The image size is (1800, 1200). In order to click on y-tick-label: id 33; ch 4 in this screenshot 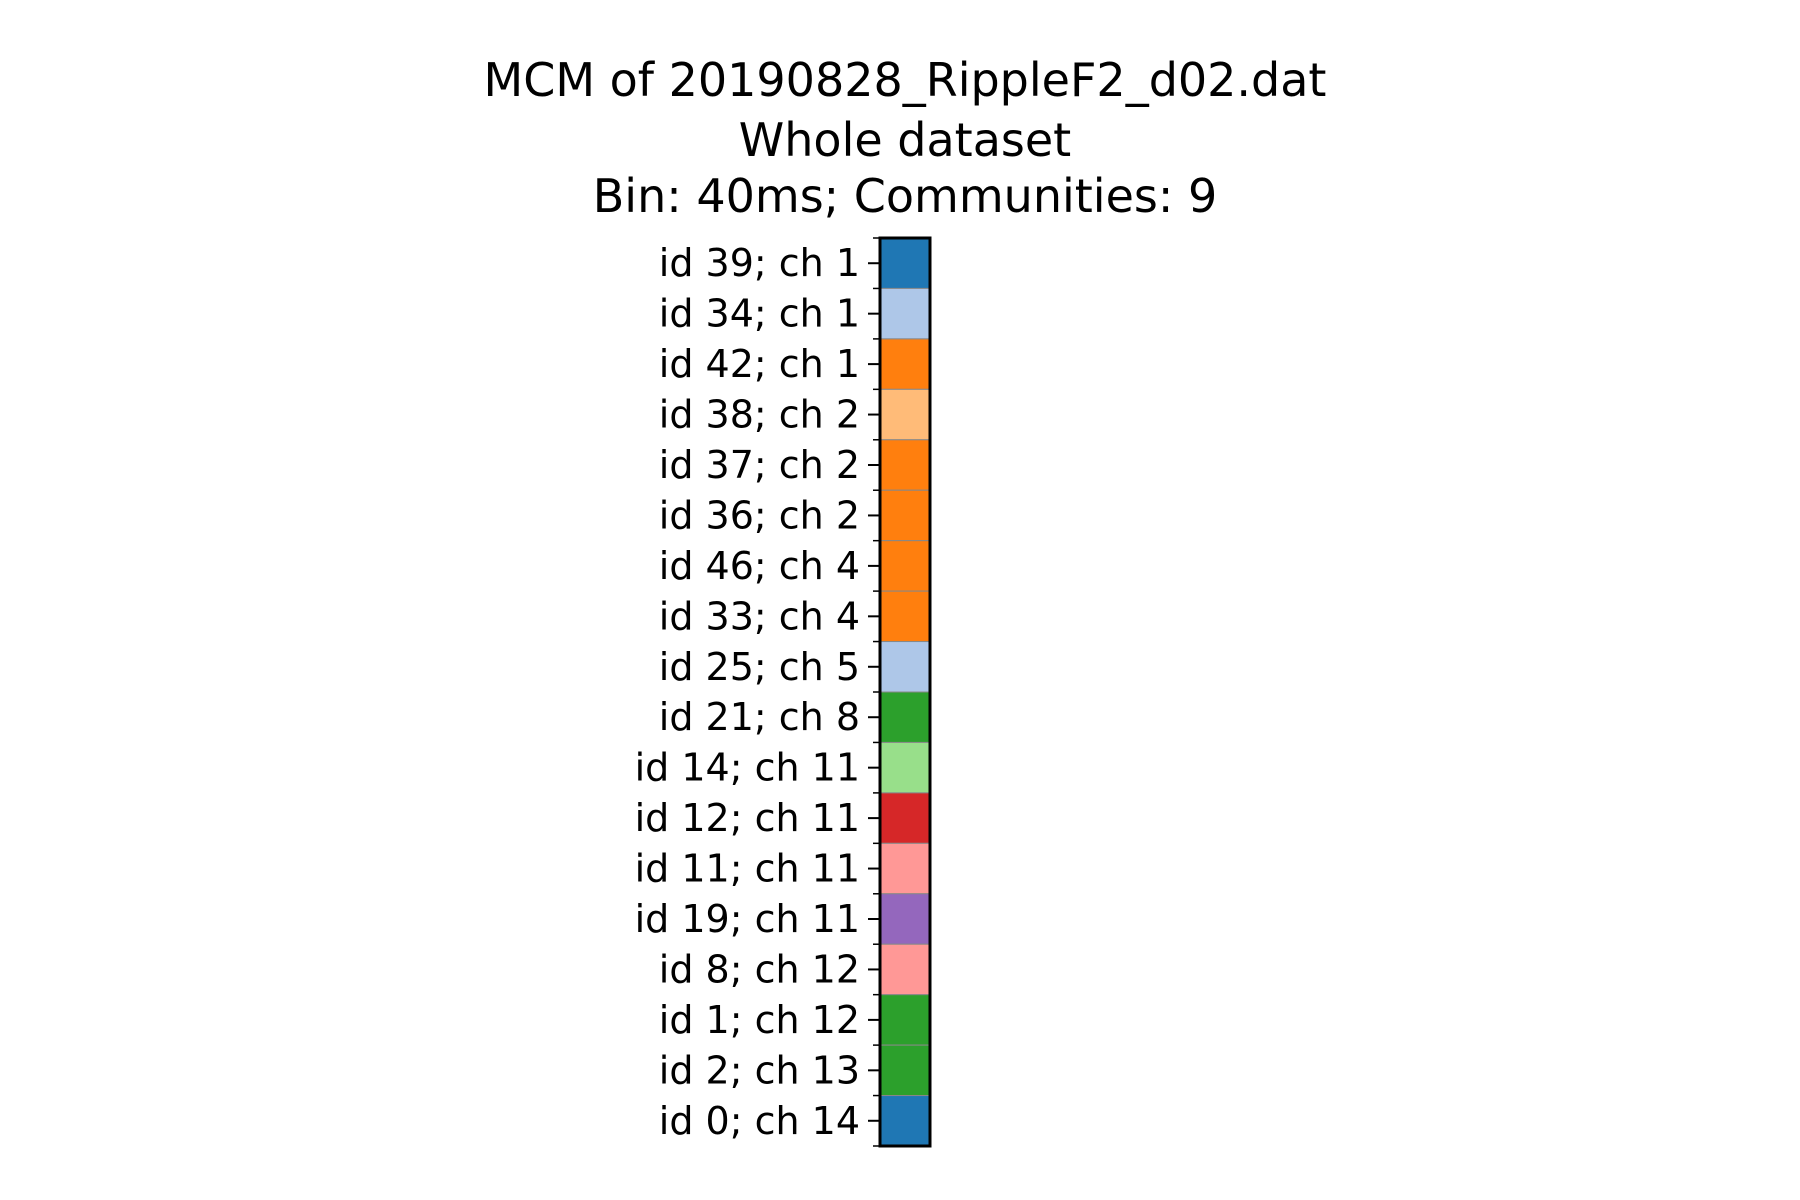, I will do `click(759, 616)`.